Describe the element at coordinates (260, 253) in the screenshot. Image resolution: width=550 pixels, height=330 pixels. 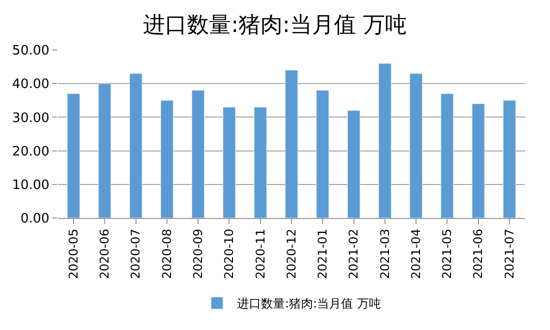
I see `x-tick-label: 2020-11` at that location.